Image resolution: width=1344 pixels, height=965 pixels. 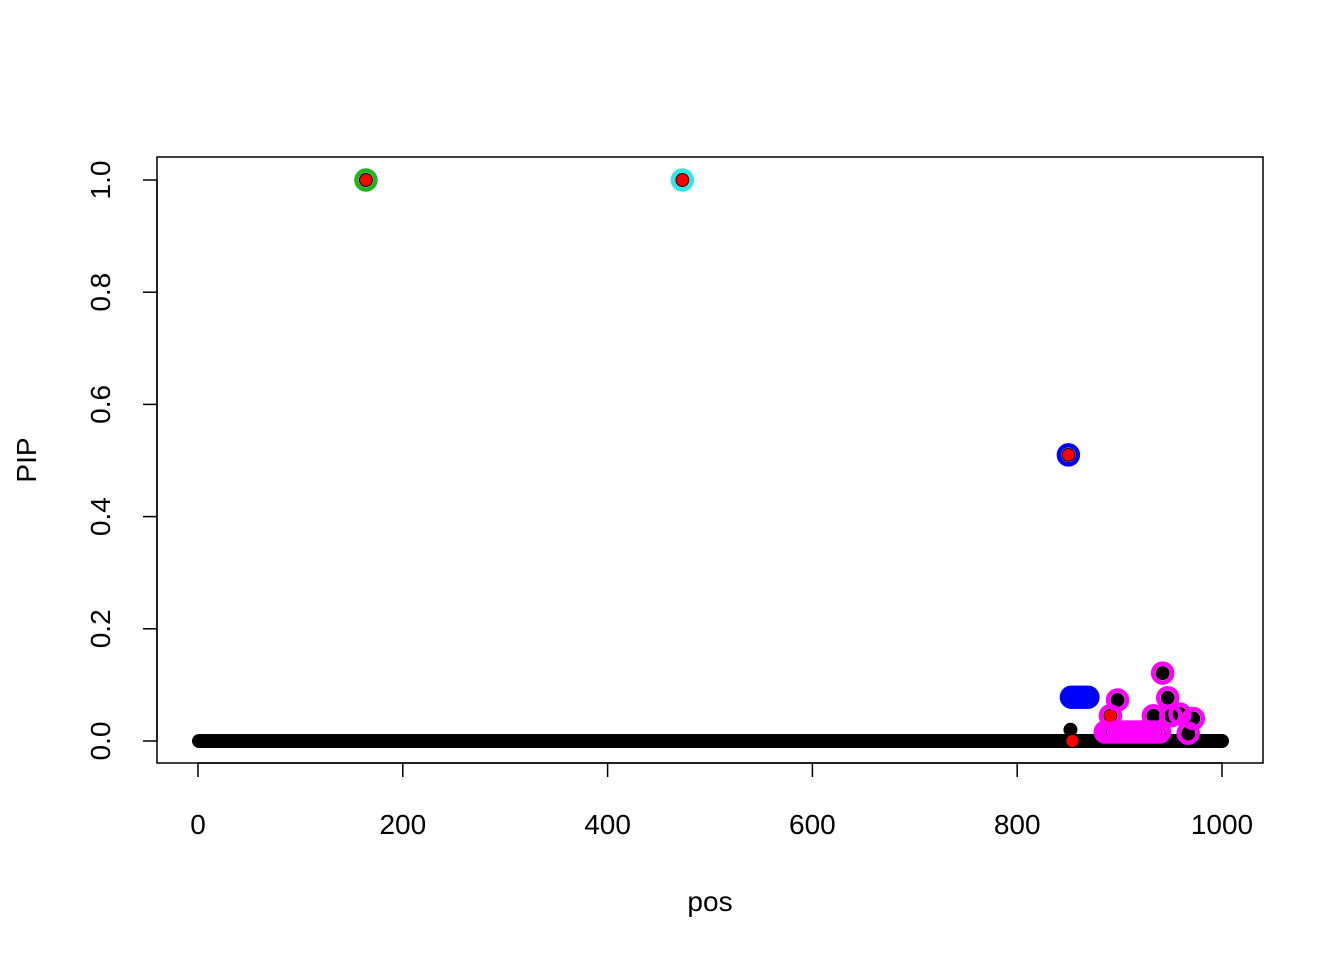 What do you see at coordinates (402, 824) in the screenshot?
I see `x-tick-label: 200` at bounding box center [402, 824].